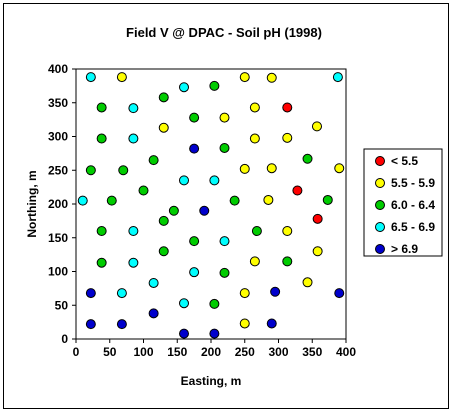 This screenshot has width=454, height=414. What do you see at coordinates (211, 381) in the screenshot?
I see `x-axis-title: Easting, m` at bounding box center [211, 381].